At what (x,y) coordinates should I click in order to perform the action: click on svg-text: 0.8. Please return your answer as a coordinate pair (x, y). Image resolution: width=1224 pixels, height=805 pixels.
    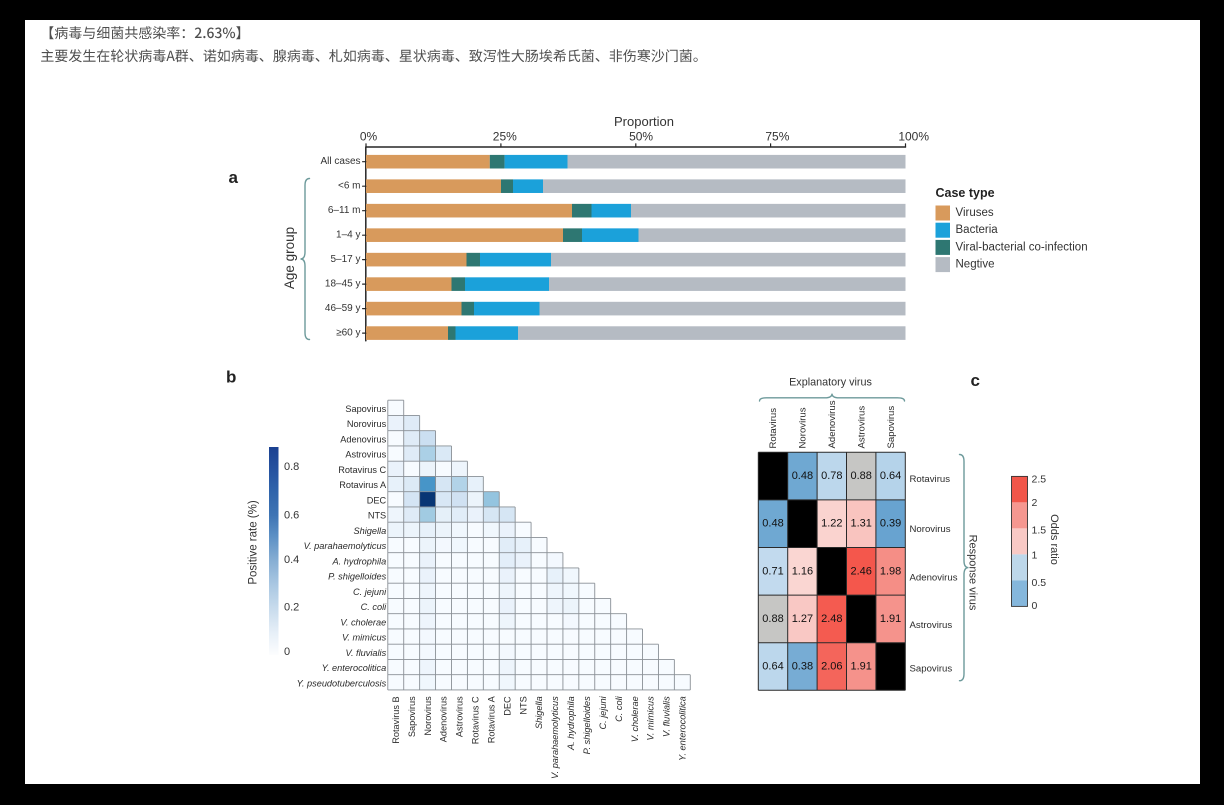
    Looking at the image, I should click on (291, 467).